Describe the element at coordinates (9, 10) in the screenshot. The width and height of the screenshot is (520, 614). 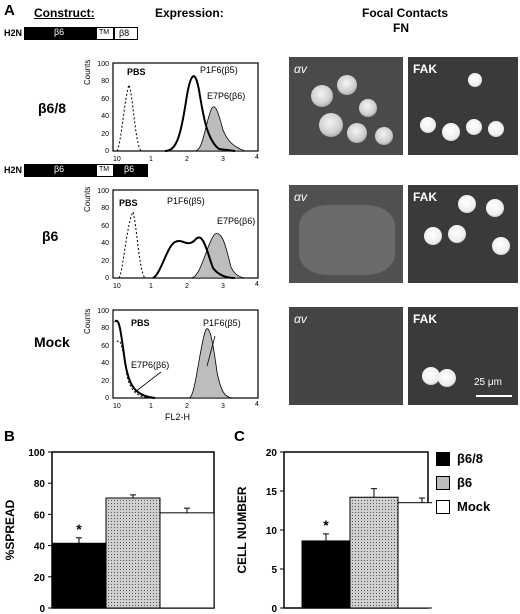
I see `panel-a-letter: A` at that location.